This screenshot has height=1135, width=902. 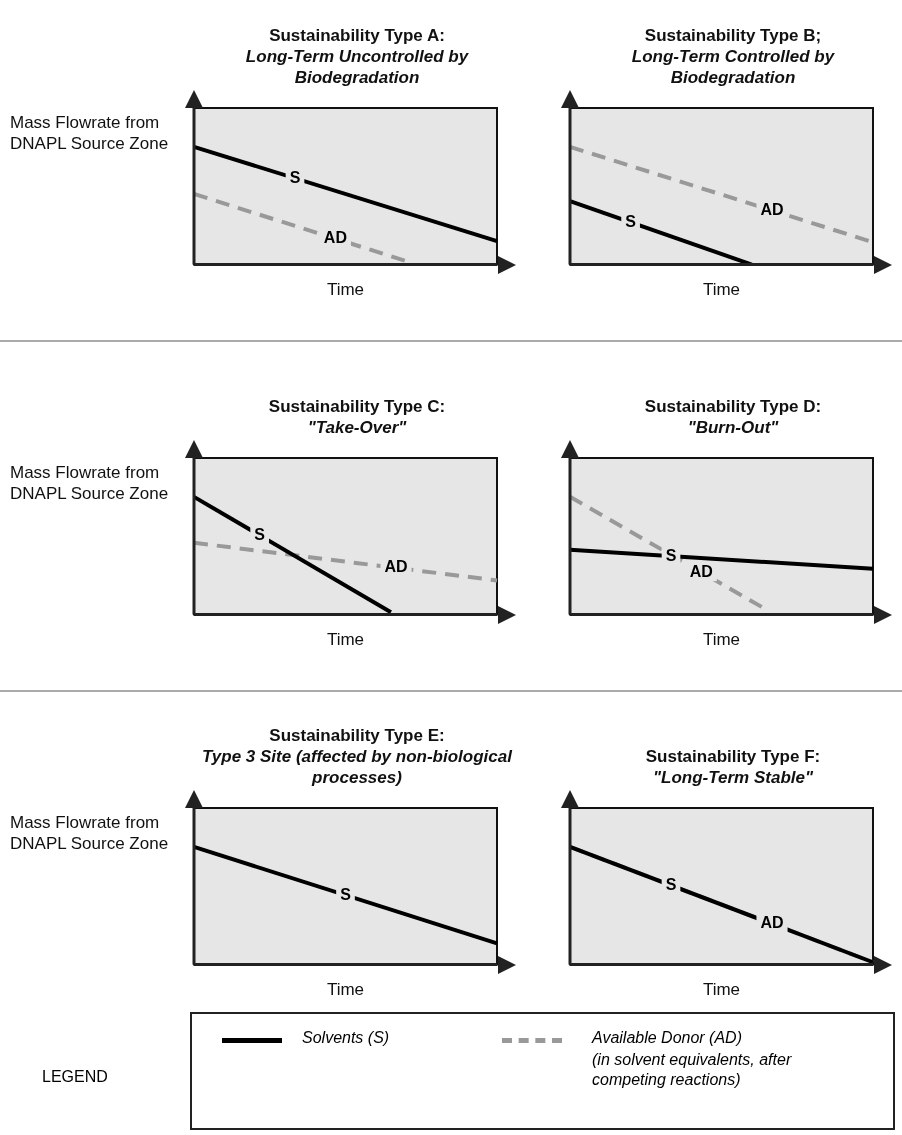 I want to click on text: Solvents (S), so click(x=346, y=1038).